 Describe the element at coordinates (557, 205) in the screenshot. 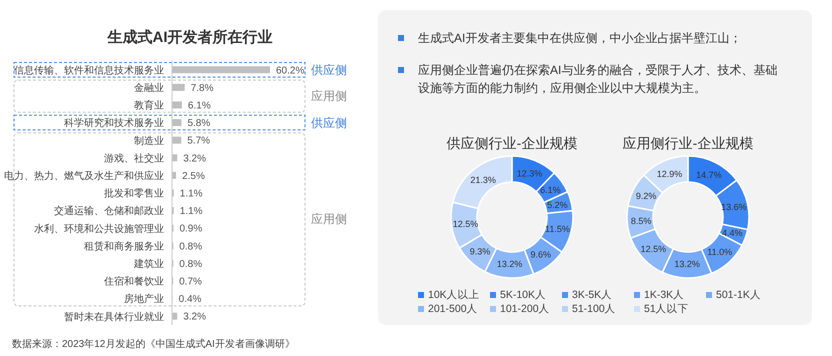

I see `data-label: 5.2%` at that location.